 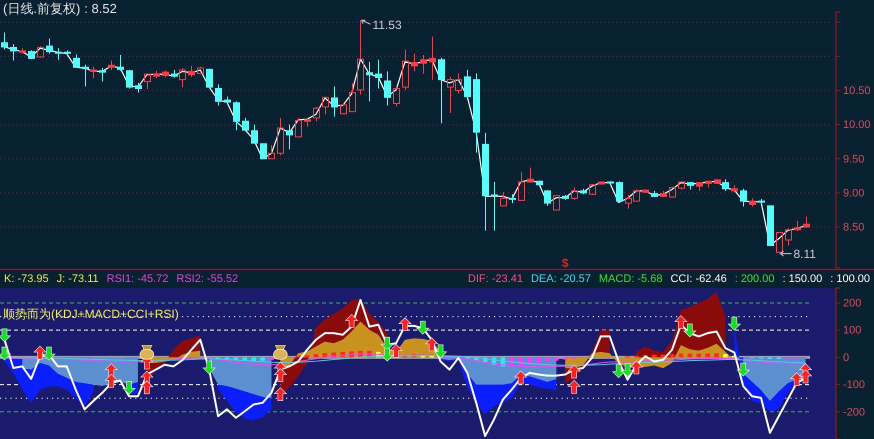 I want to click on y-tick-label: 100, so click(x=852, y=330).